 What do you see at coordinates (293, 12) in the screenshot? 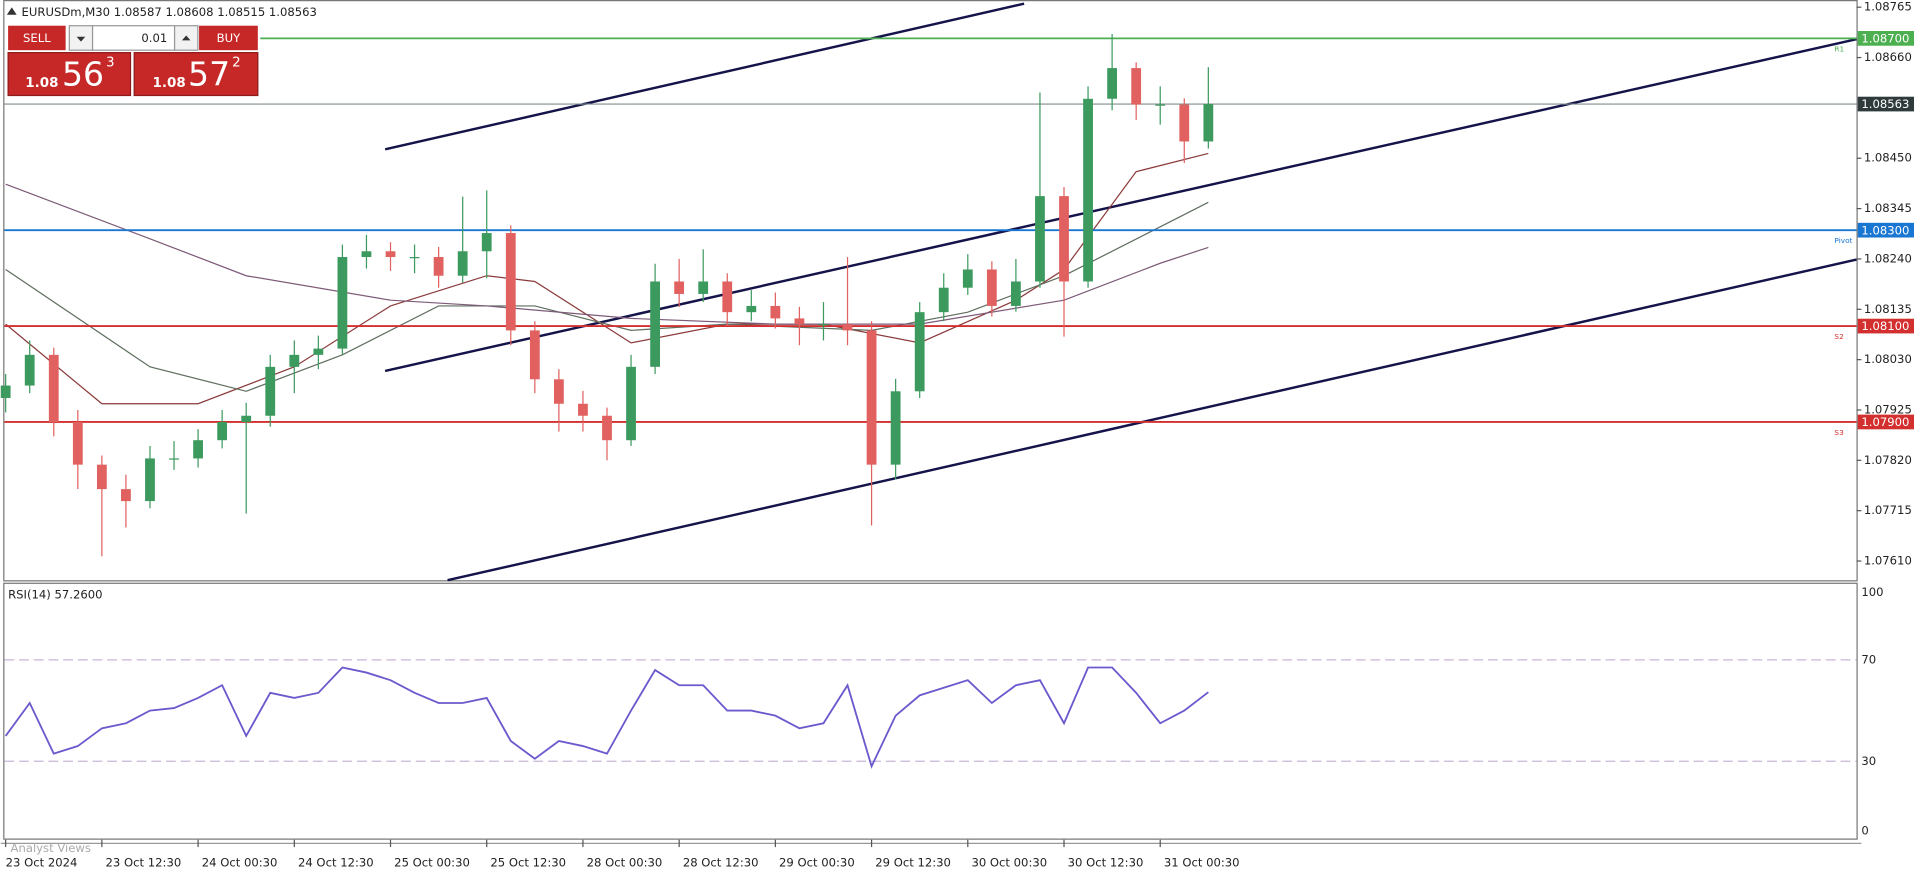
I see `quote-close: 1.08563` at bounding box center [293, 12].